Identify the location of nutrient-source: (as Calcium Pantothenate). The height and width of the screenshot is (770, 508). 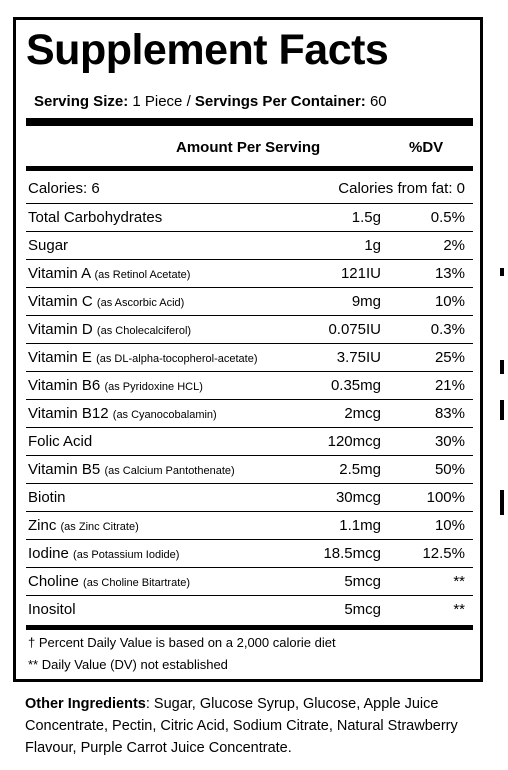
(169, 471).